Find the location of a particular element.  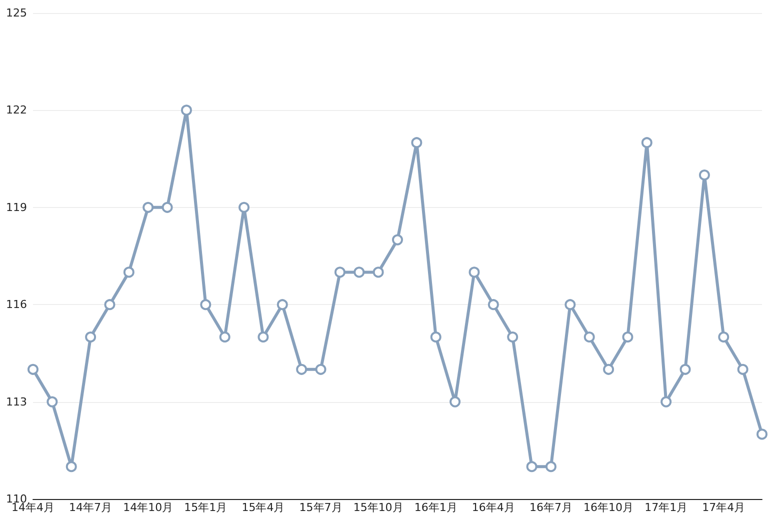

x-tick-label: 15年1月 is located at coordinates (206, 507).